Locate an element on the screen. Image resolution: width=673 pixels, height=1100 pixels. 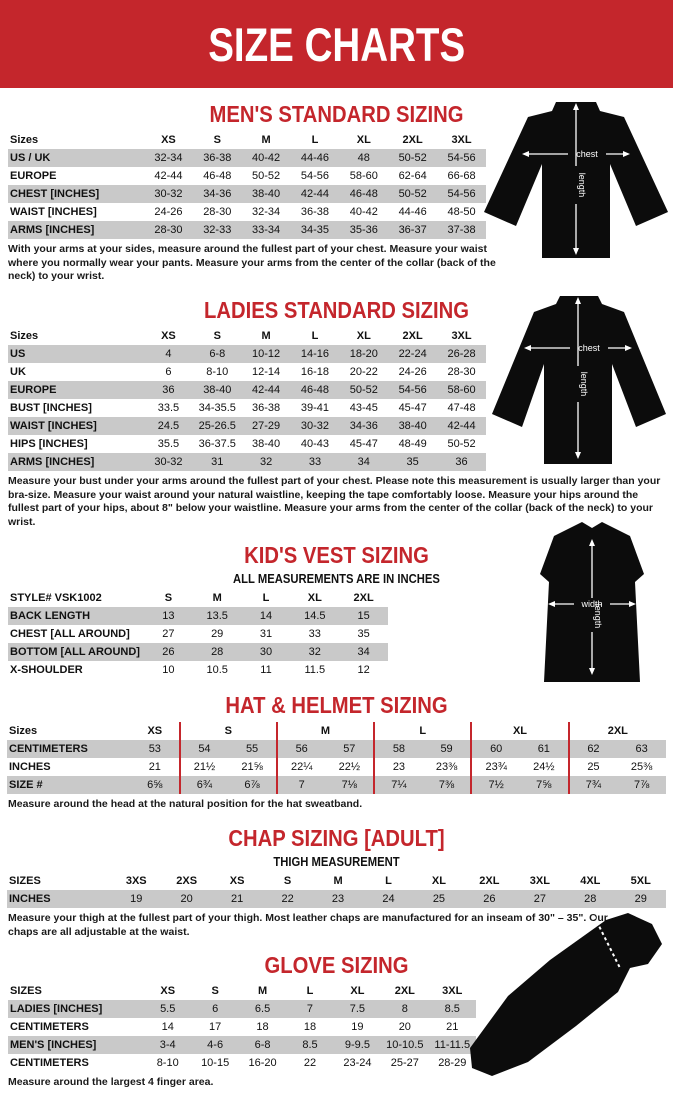
table-cell: 58-60 is located at coordinates (363, 176).